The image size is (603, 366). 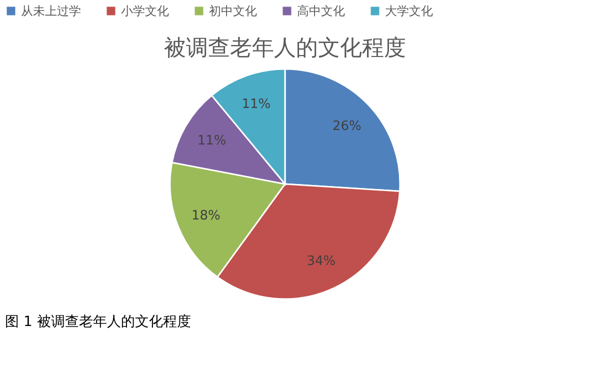 What do you see at coordinates (321, 261) in the screenshot?
I see `data-label: 34%` at bounding box center [321, 261].